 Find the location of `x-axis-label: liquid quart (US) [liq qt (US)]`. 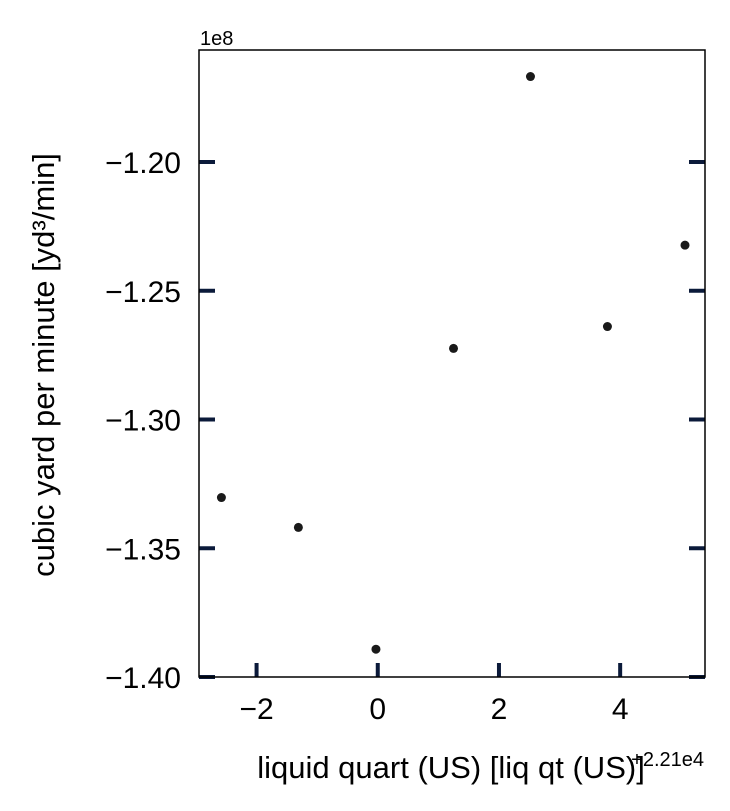

x-axis-label: liquid quart (US) [liq qt (US)] is located at coordinates (451, 767).